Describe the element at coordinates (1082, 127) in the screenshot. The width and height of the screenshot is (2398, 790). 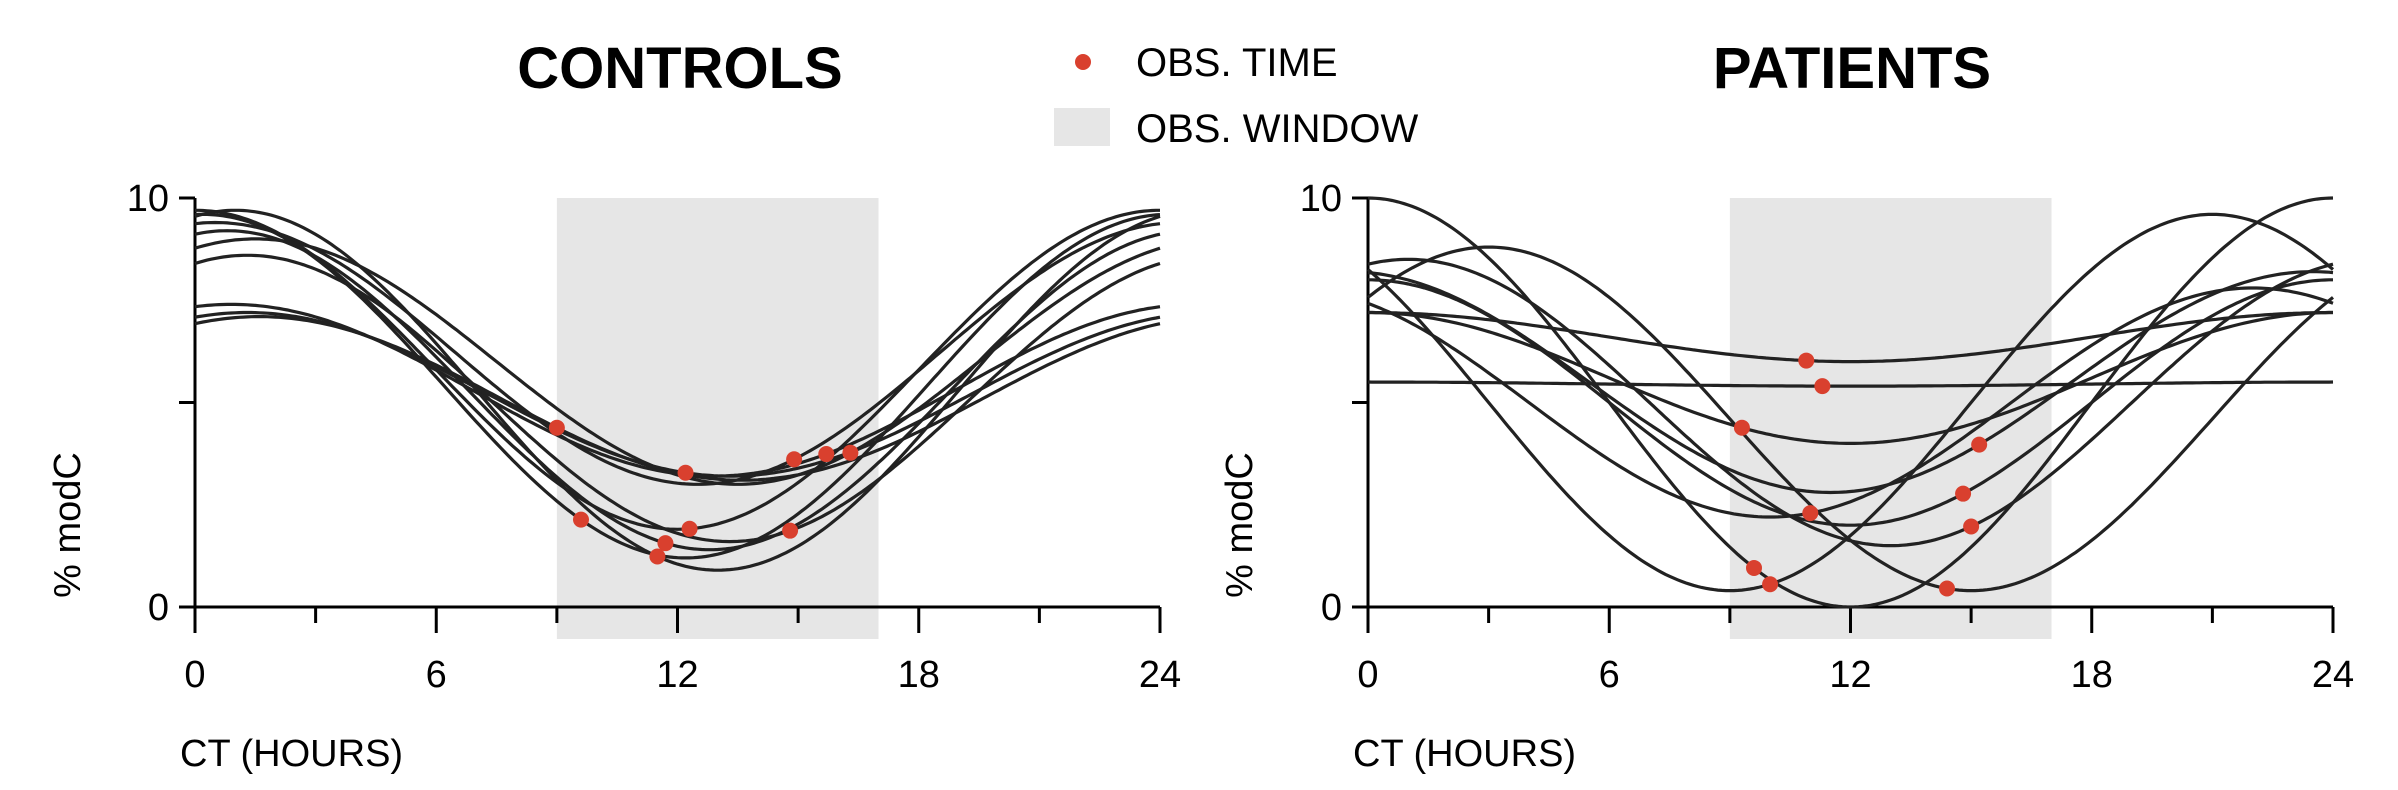
I see `legend-obs-window-swatch` at that location.